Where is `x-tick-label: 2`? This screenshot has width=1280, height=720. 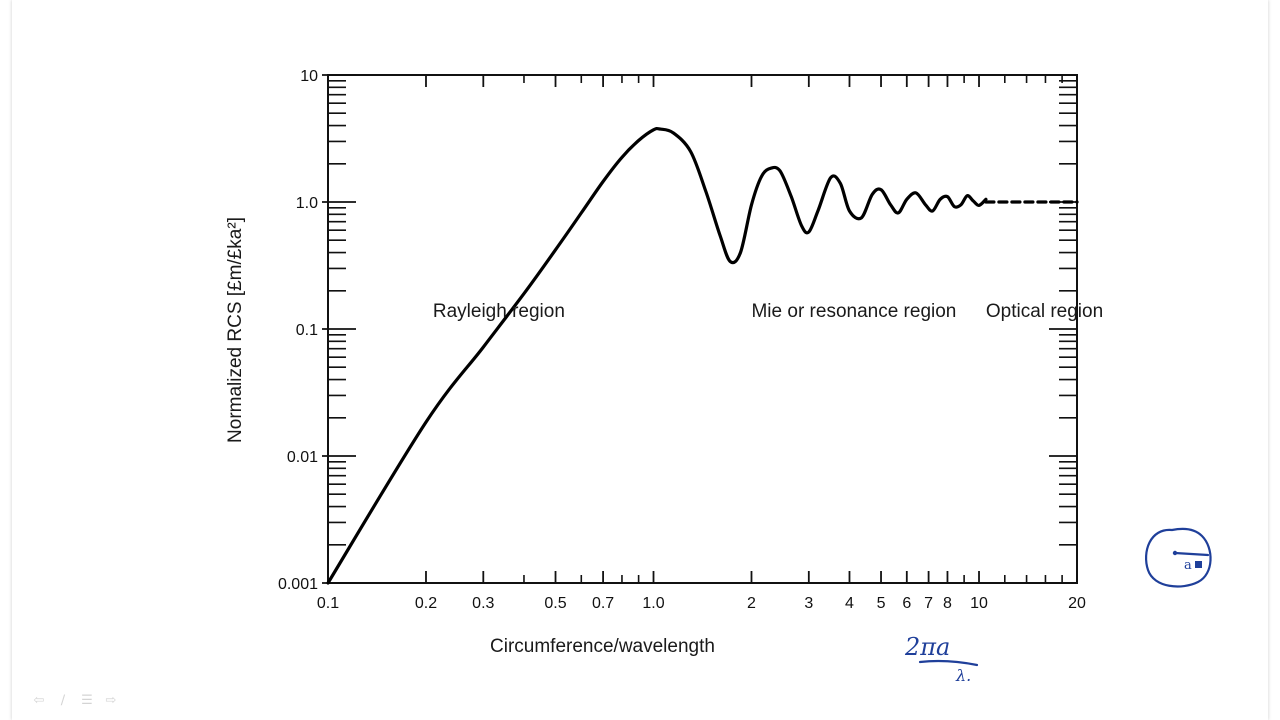
x-tick-label: 2 is located at coordinates (751, 603).